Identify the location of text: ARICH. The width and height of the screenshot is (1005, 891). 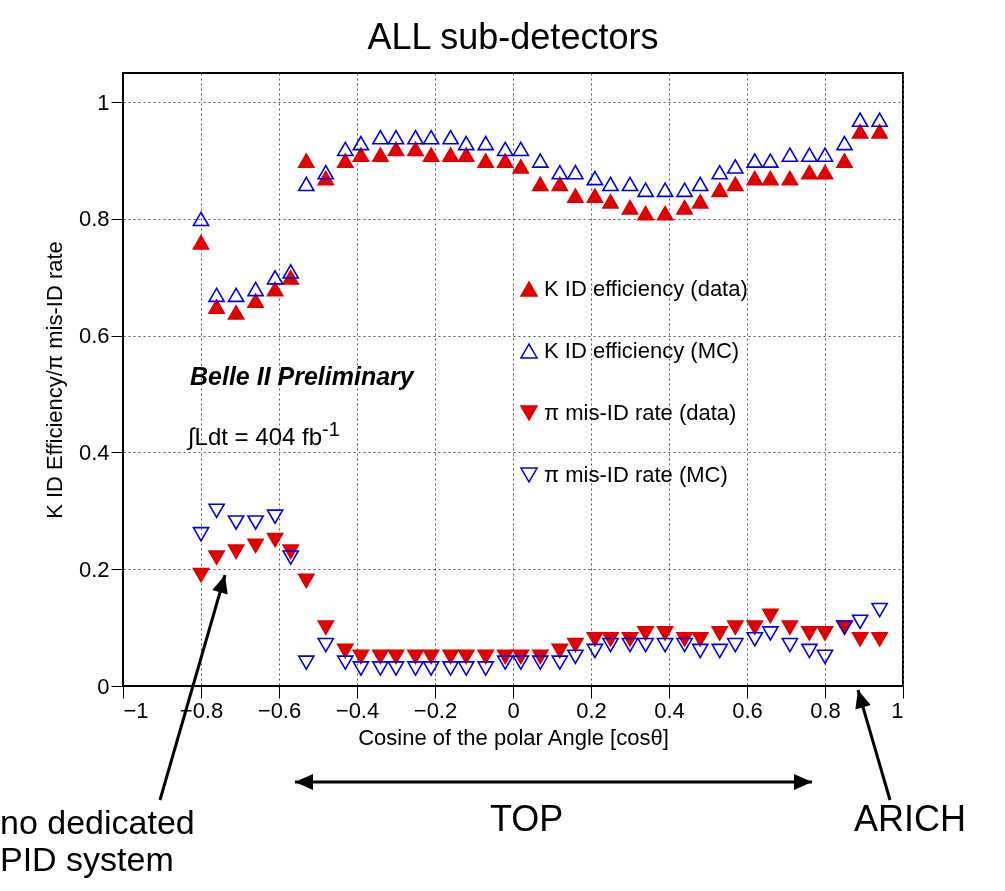
(910, 819).